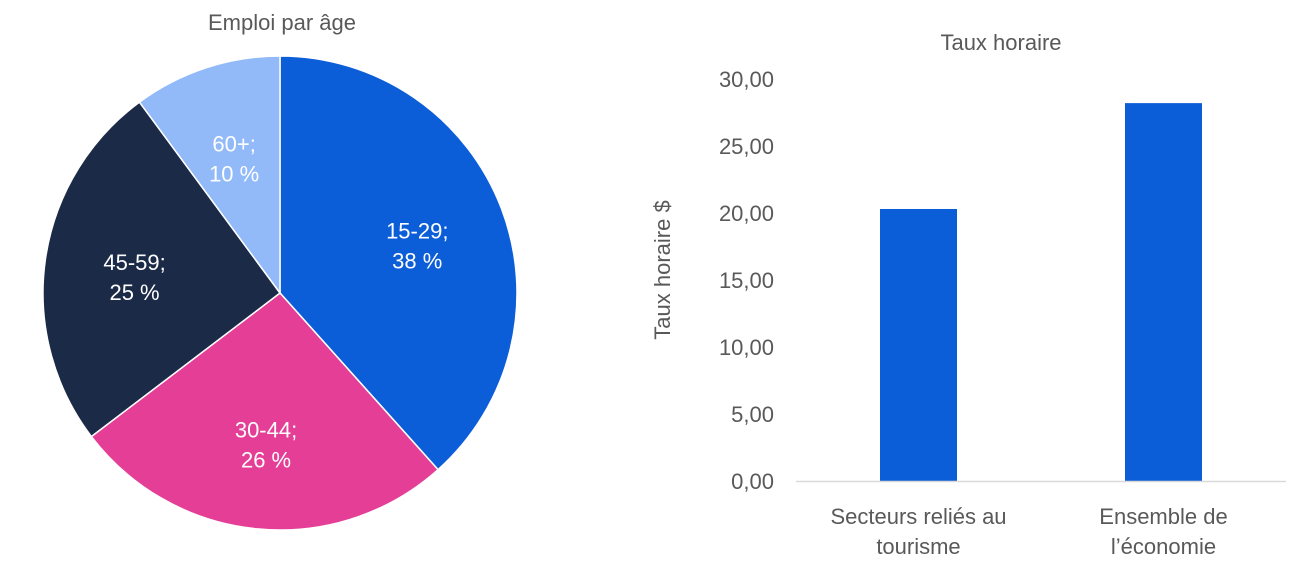  What do you see at coordinates (746, 79) in the screenshot?
I see `y-tick-label: 30,00` at bounding box center [746, 79].